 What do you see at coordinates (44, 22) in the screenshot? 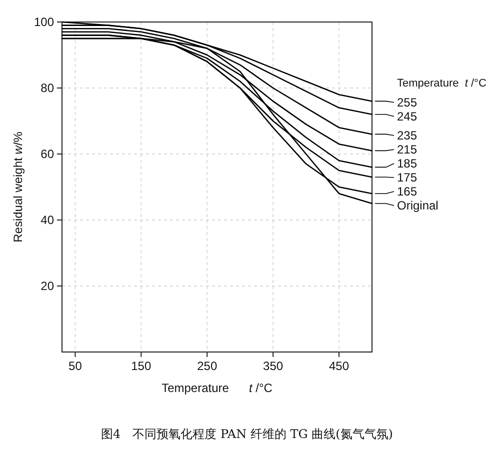
I see `y-tick-label: 100` at bounding box center [44, 22].